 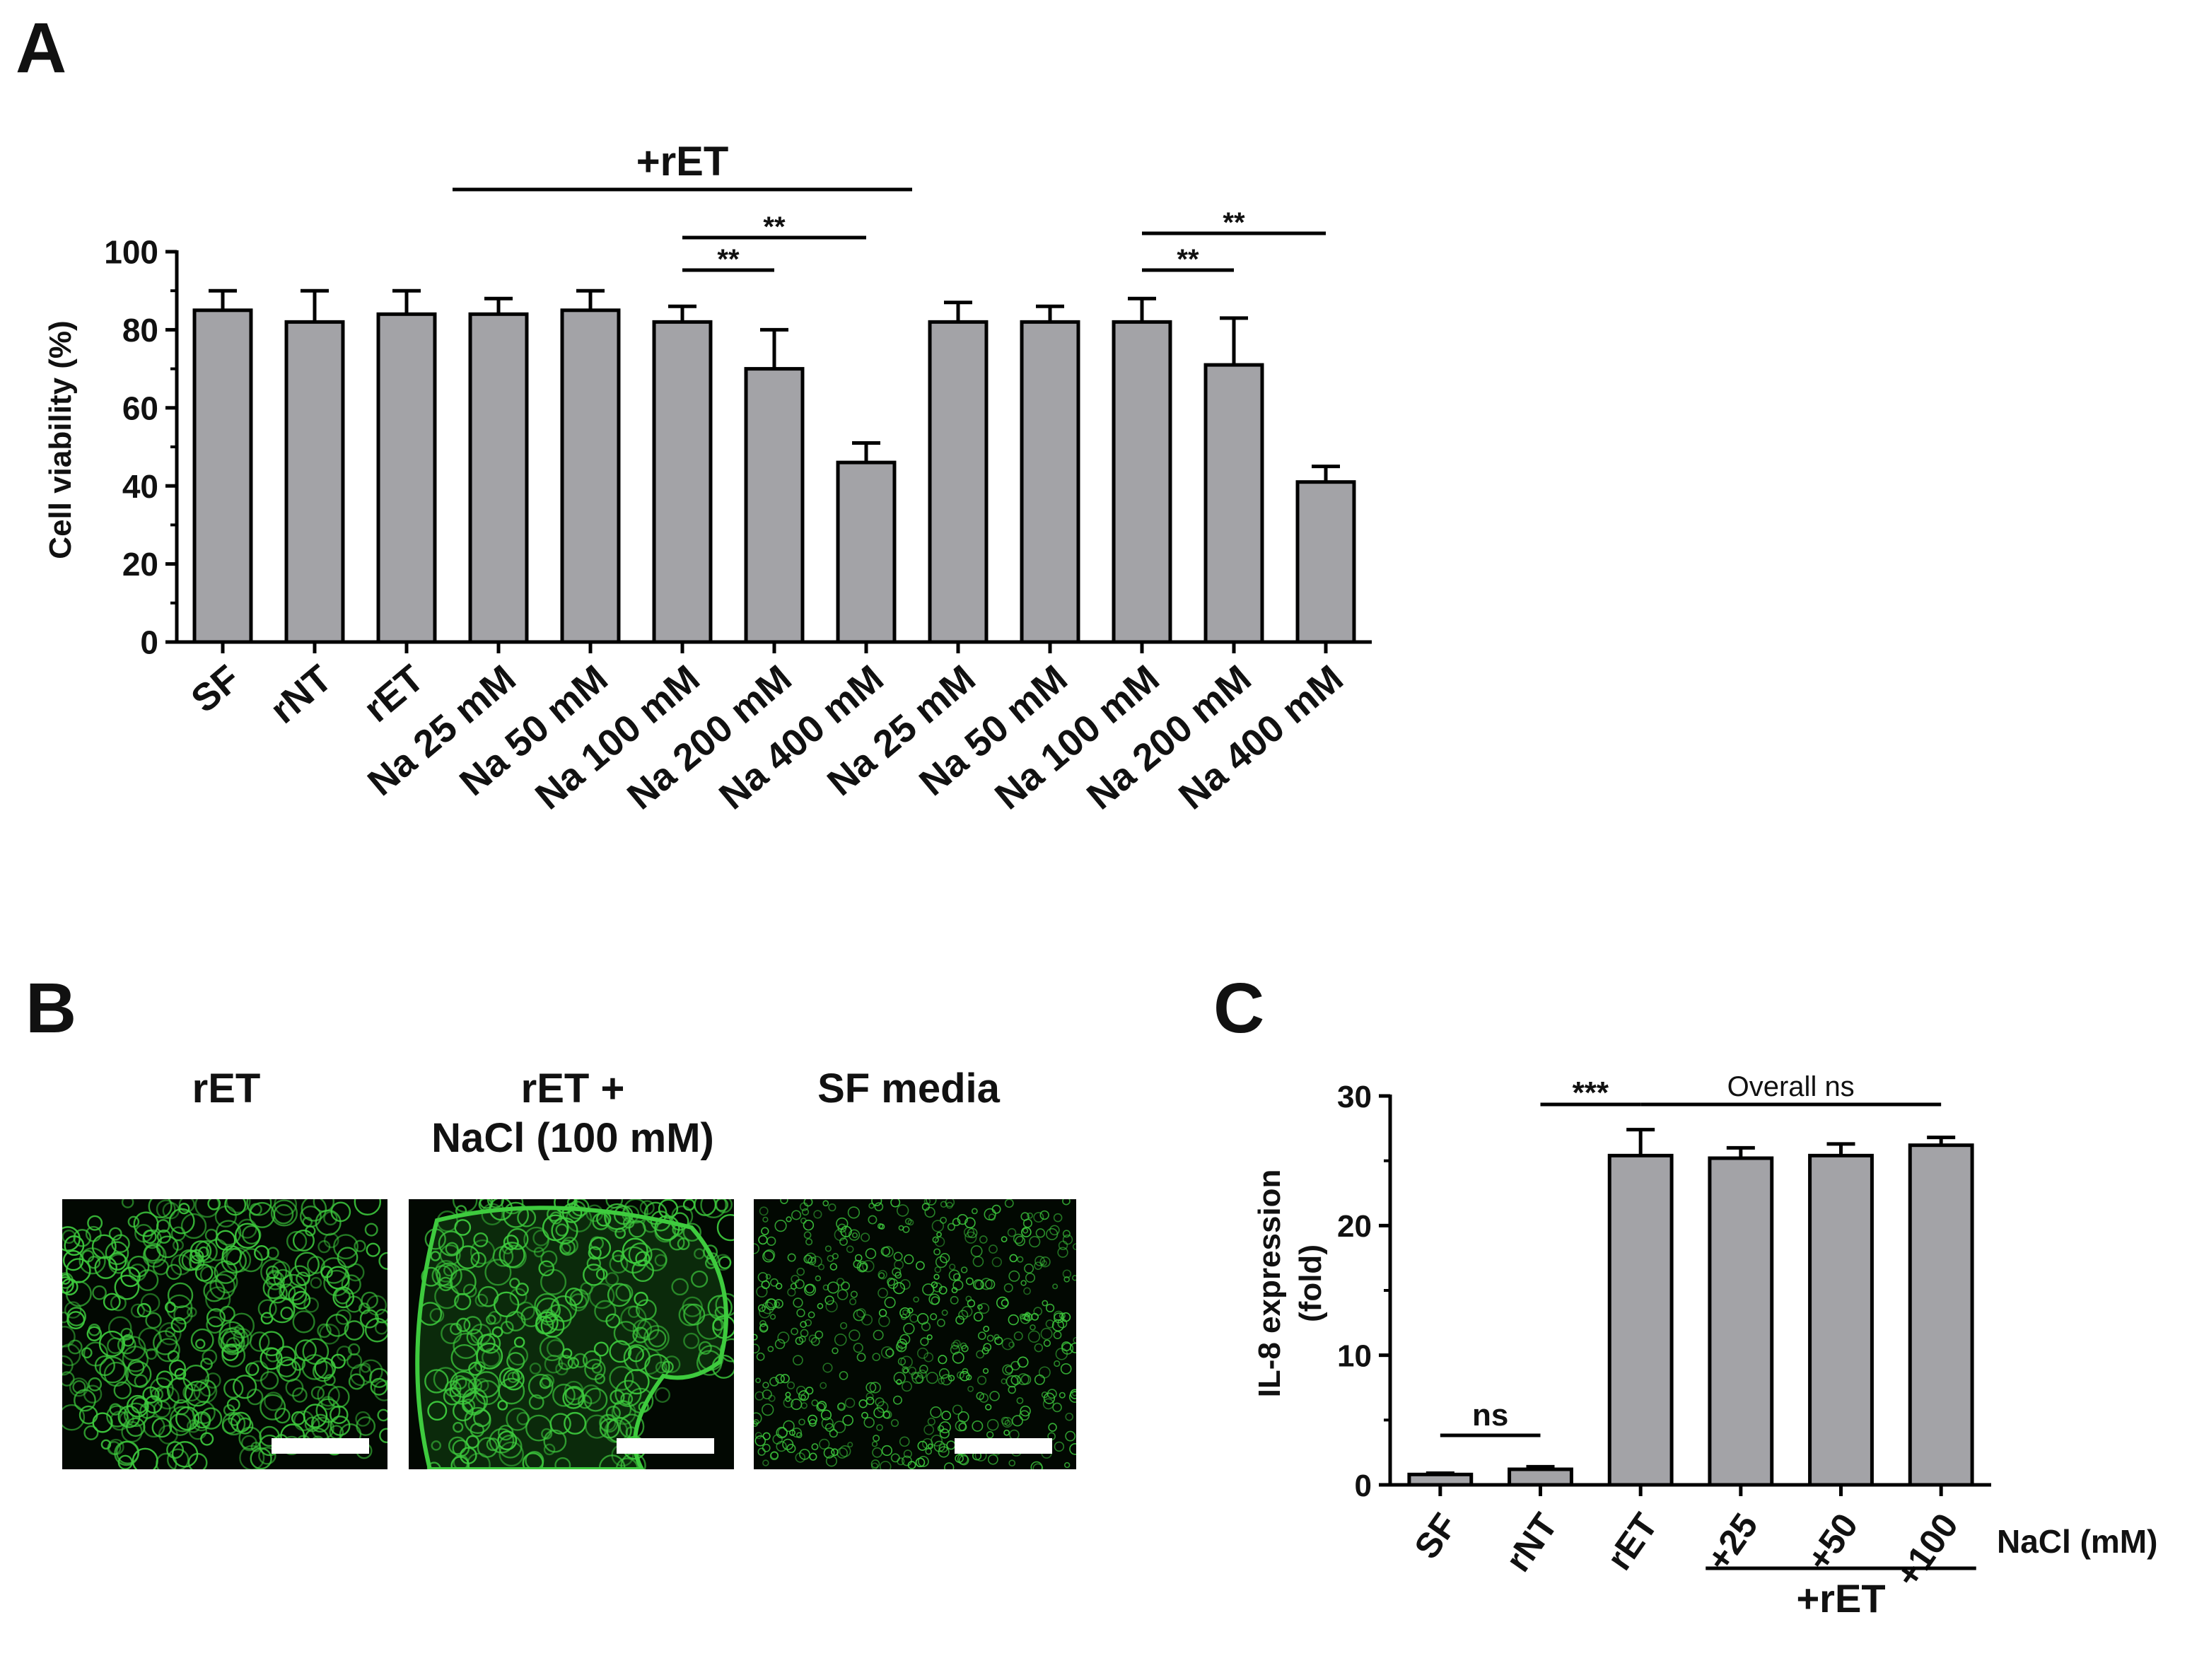 I want to click on y-axis-label: Cell viability (%), so click(x=60, y=439).